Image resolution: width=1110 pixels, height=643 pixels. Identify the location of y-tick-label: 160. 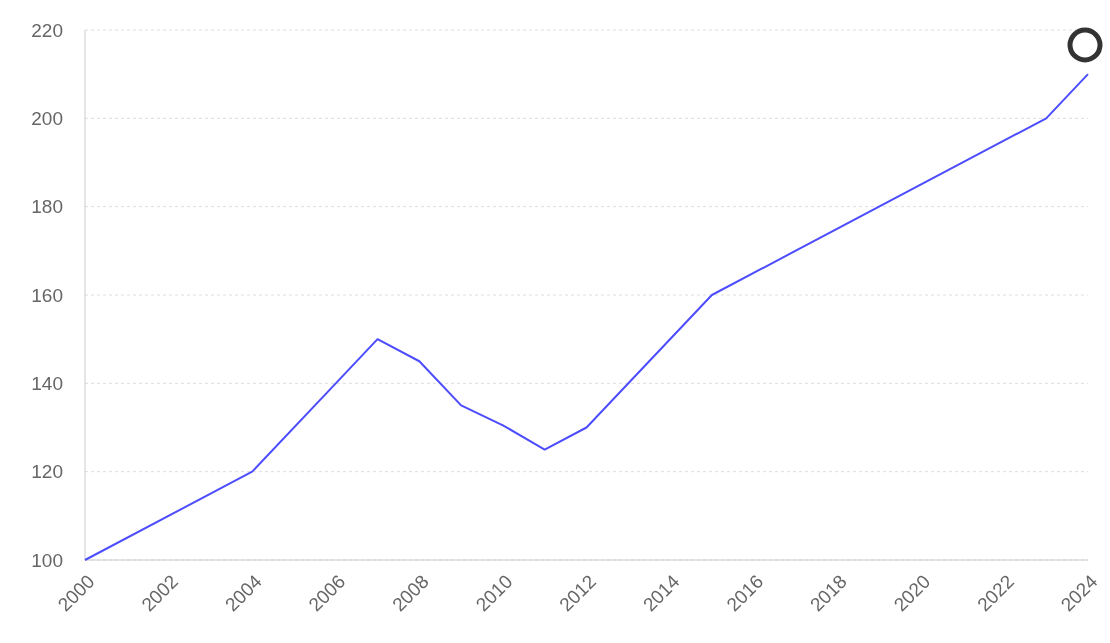
(47, 295).